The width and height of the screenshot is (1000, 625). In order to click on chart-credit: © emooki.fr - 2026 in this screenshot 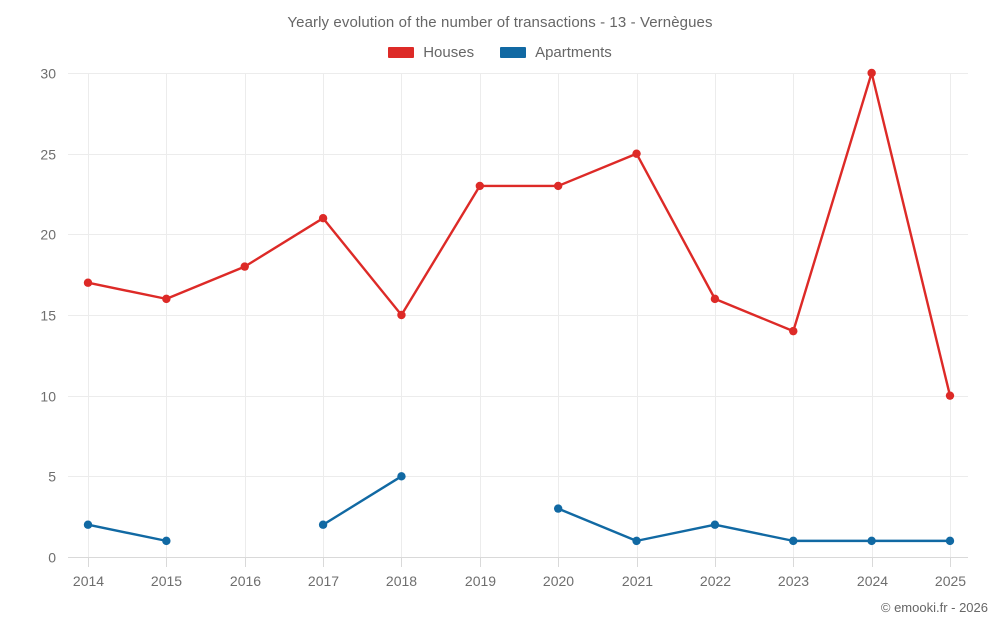, I will do `click(934, 607)`.